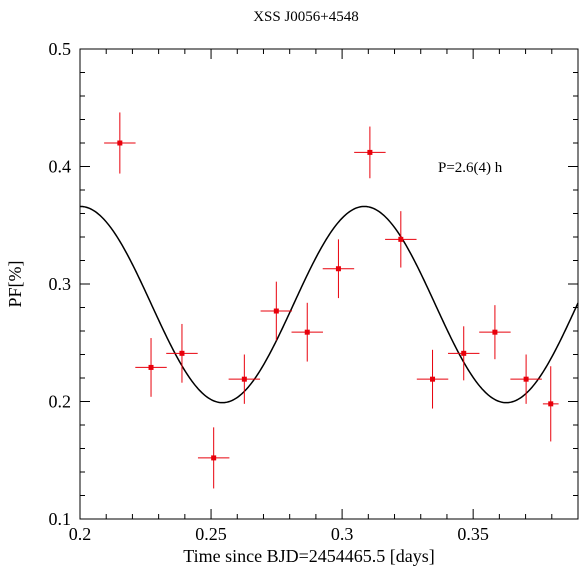 The width and height of the screenshot is (581, 576). What do you see at coordinates (60, 284) in the screenshot?
I see `y-tick-label: 0.3` at bounding box center [60, 284].